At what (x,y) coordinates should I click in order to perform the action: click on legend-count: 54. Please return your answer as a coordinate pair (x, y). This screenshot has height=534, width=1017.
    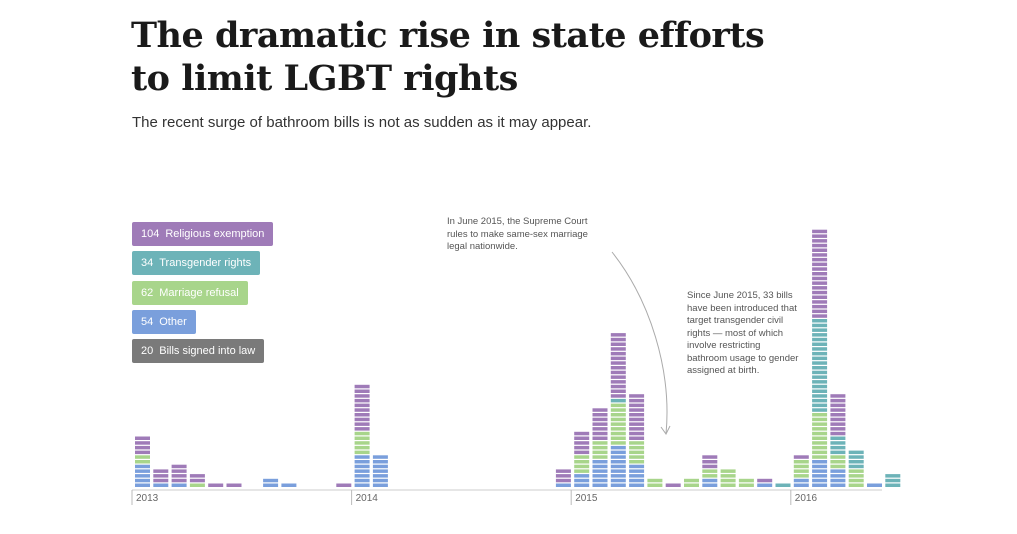
    Looking at the image, I should click on (147, 322).